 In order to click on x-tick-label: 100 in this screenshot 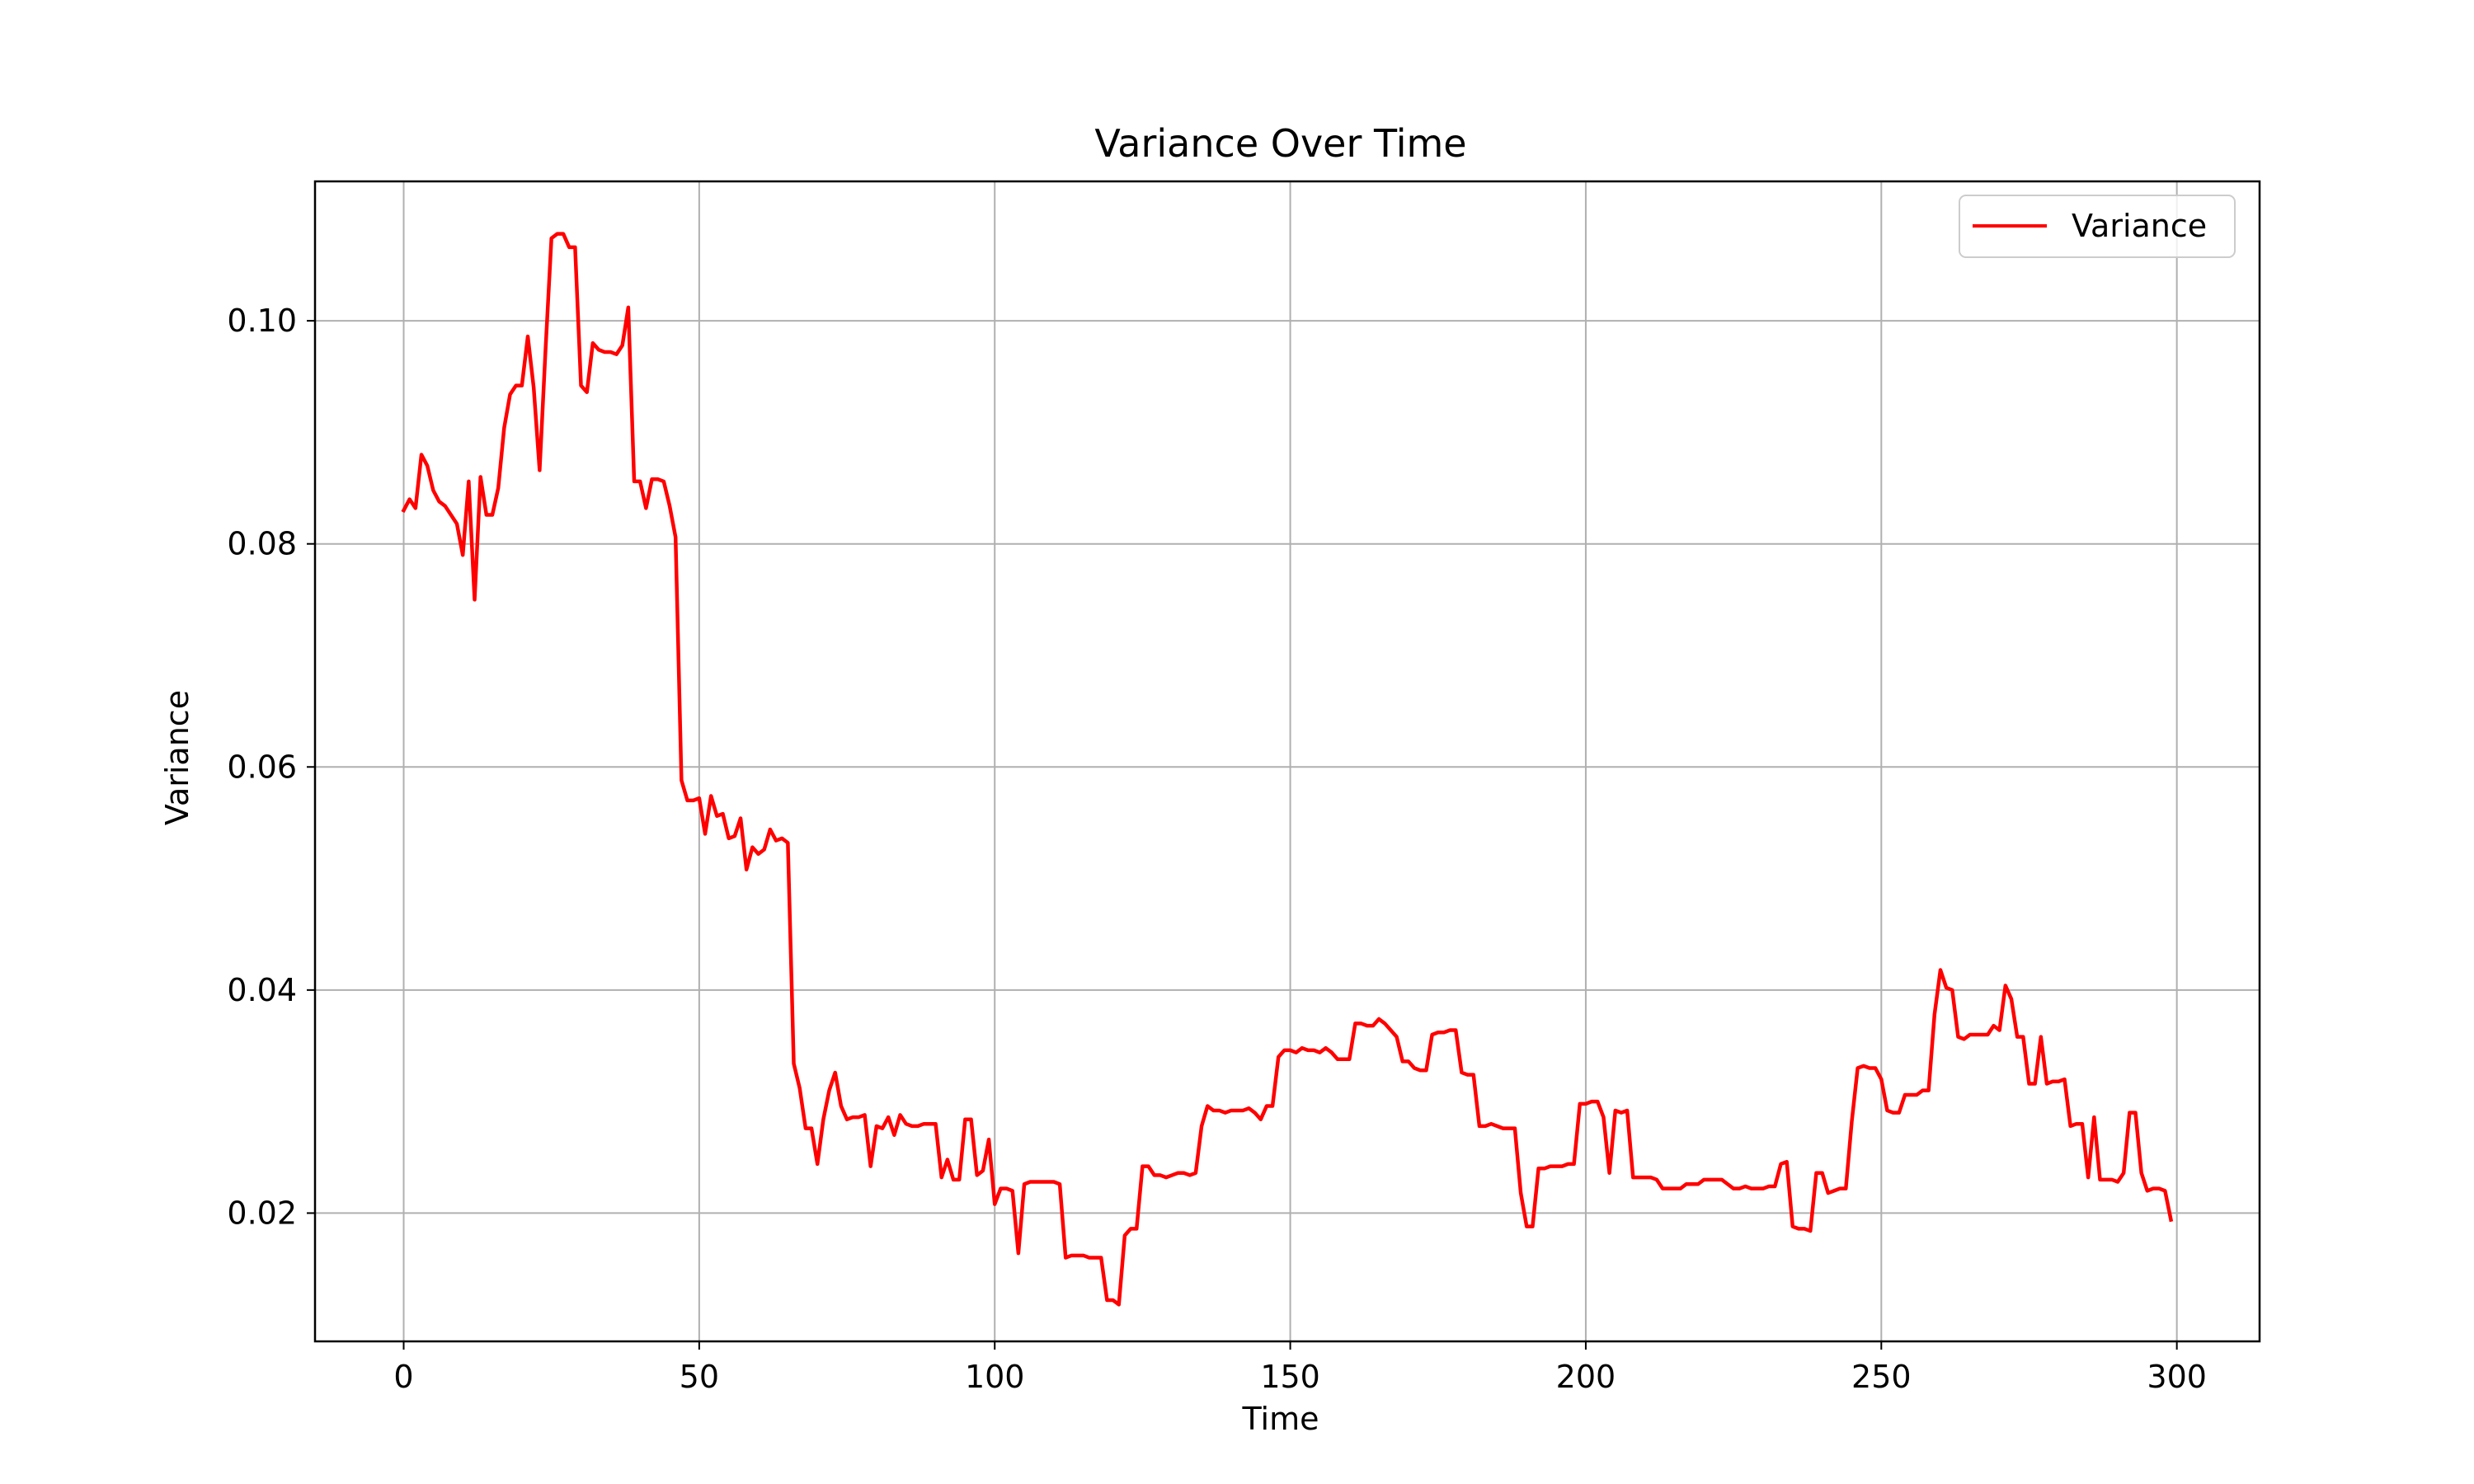, I will do `click(995, 1377)`.